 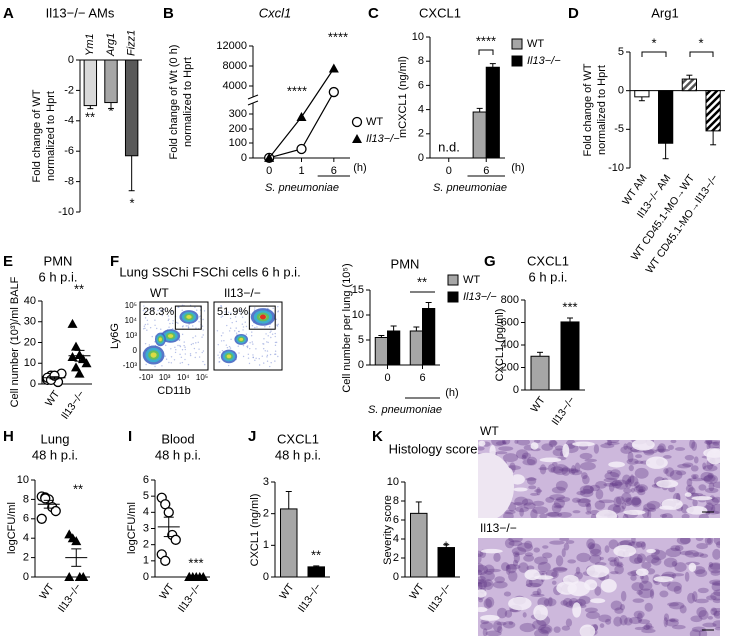 What do you see at coordinates (510, 322) in the screenshot?
I see `y-tick-label: 600` at bounding box center [510, 322].